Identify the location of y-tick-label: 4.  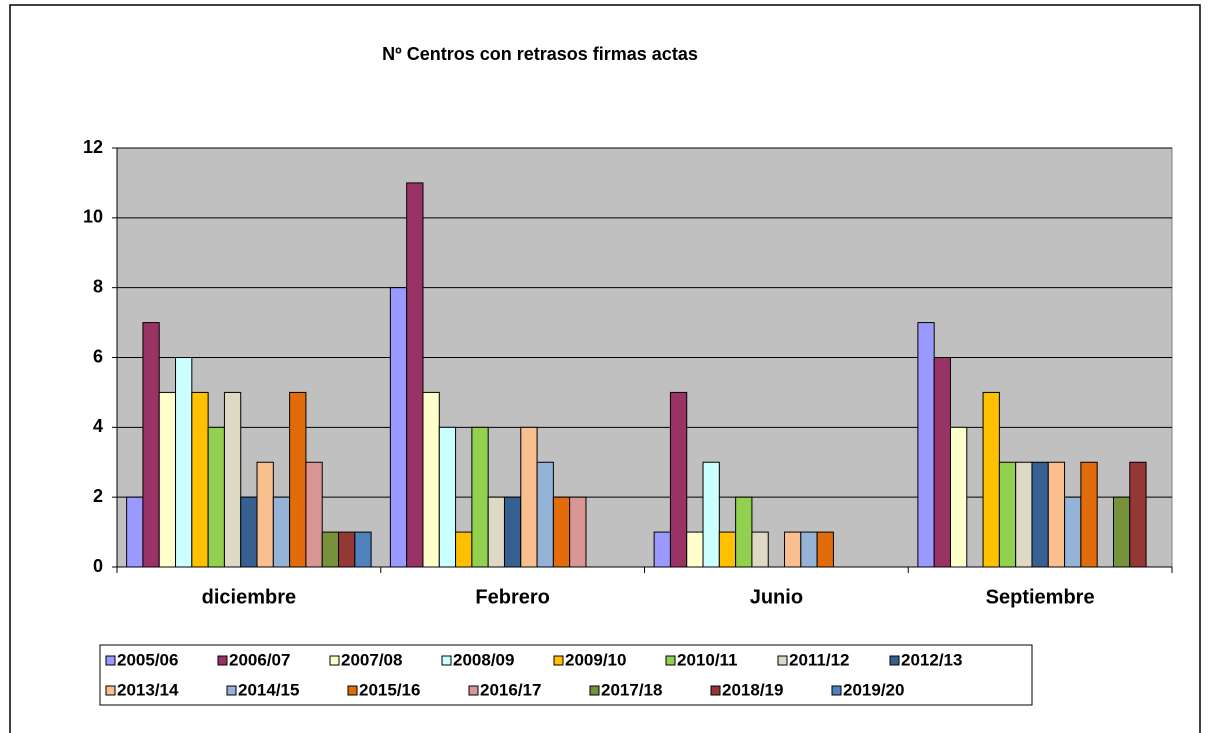
(98, 426).